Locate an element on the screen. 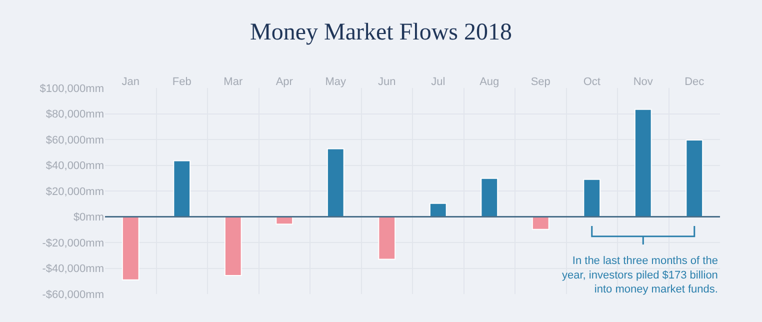 Image resolution: width=762 pixels, height=322 pixels. x-tick-label: Nov is located at coordinates (643, 82).